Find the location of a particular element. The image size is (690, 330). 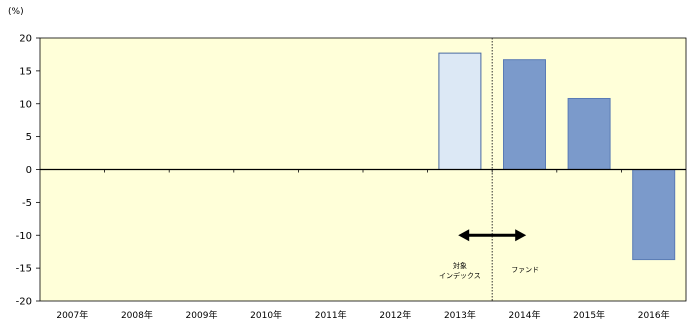

x-tick-label: 2012年 is located at coordinates (395, 315).